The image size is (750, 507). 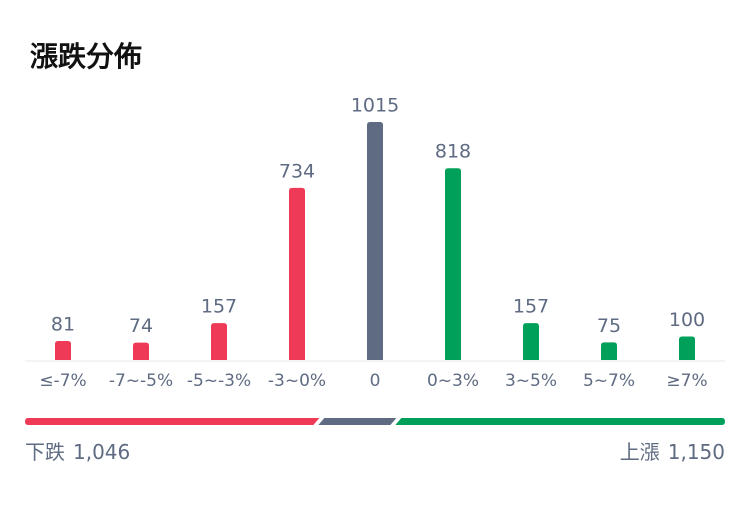 What do you see at coordinates (101, 452) in the screenshot?
I see `down-value: 1,046` at bounding box center [101, 452].